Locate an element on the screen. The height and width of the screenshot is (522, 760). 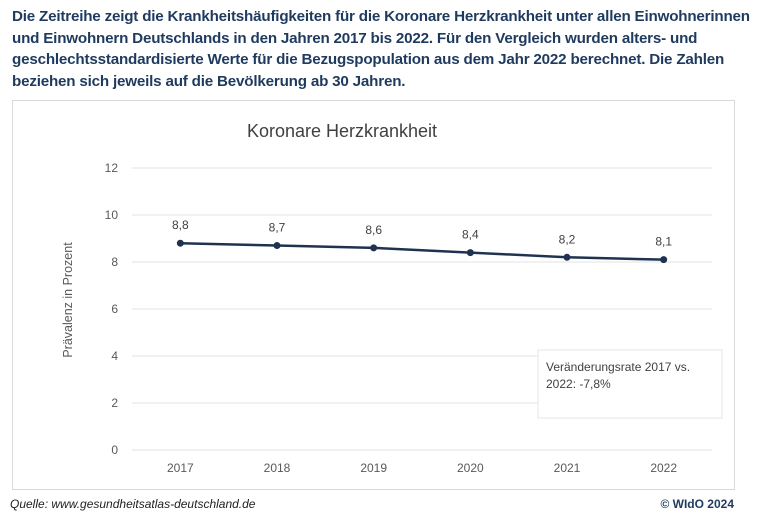
x-tick-label: 2018 is located at coordinates (277, 468).